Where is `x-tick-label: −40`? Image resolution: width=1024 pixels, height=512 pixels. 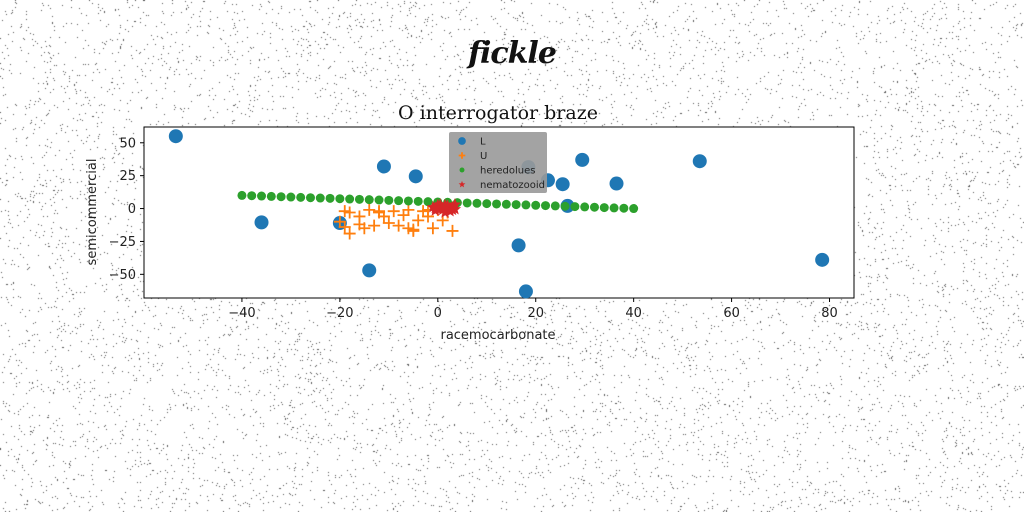
x-tick-label: −40 is located at coordinates (241, 313).